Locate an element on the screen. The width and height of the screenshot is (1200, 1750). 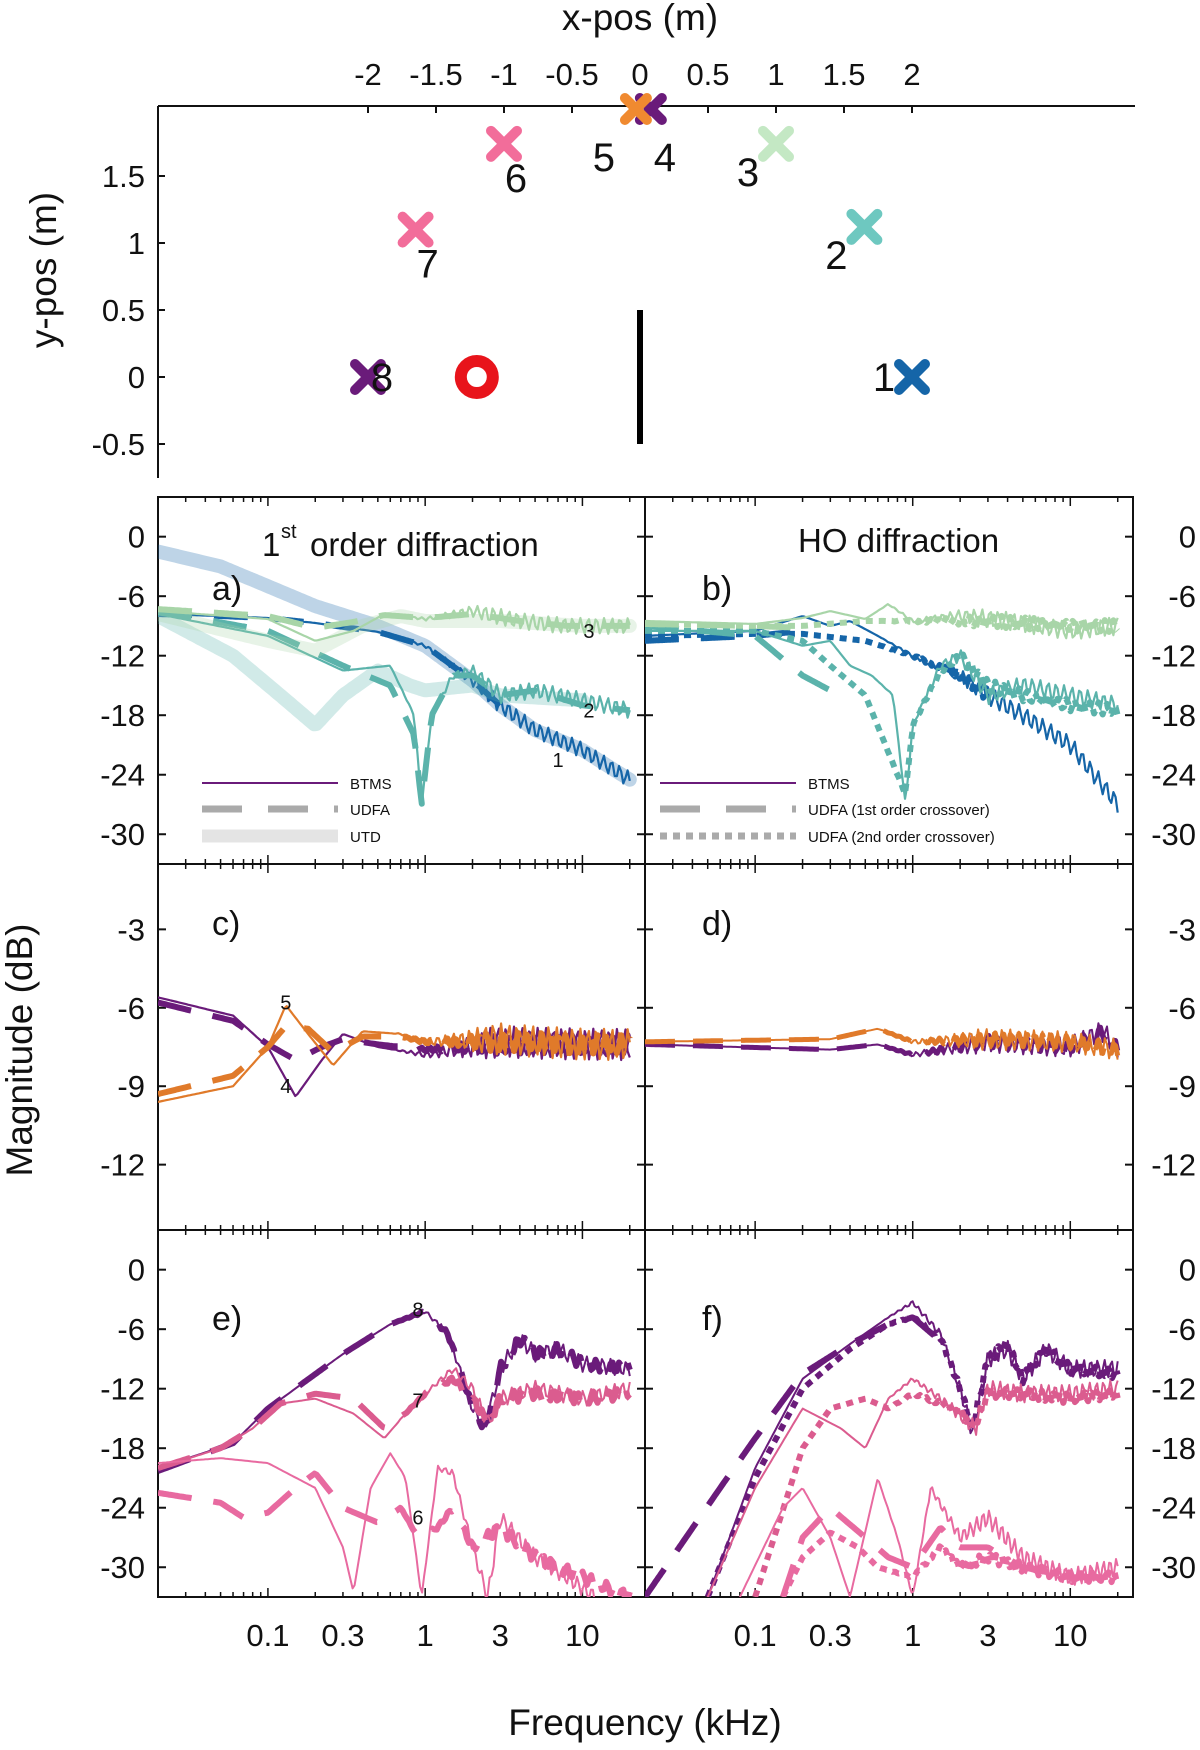
panel-f-letter: f) is located at coordinates (712, 1319).